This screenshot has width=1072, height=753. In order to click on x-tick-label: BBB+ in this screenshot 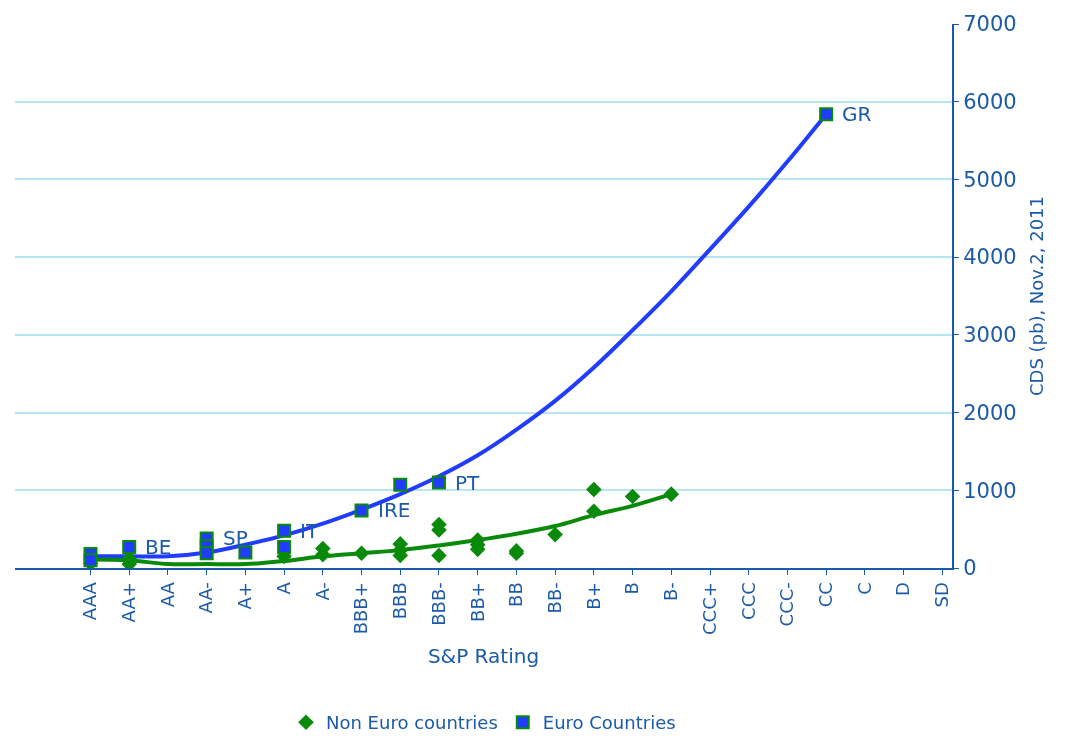, I will do `click(361, 608)`.